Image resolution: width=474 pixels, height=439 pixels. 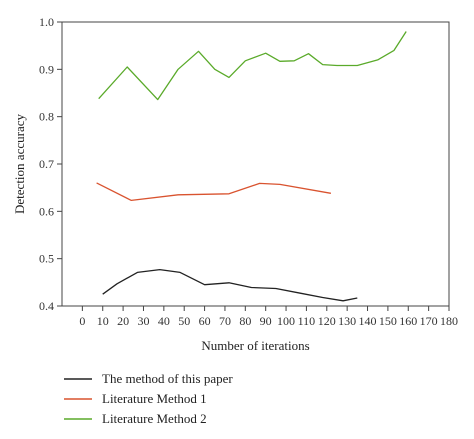 What do you see at coordinates (46, 259) in the screenshot?
I see `y-tick-label: 0.5` at bounding box center [46, 259].